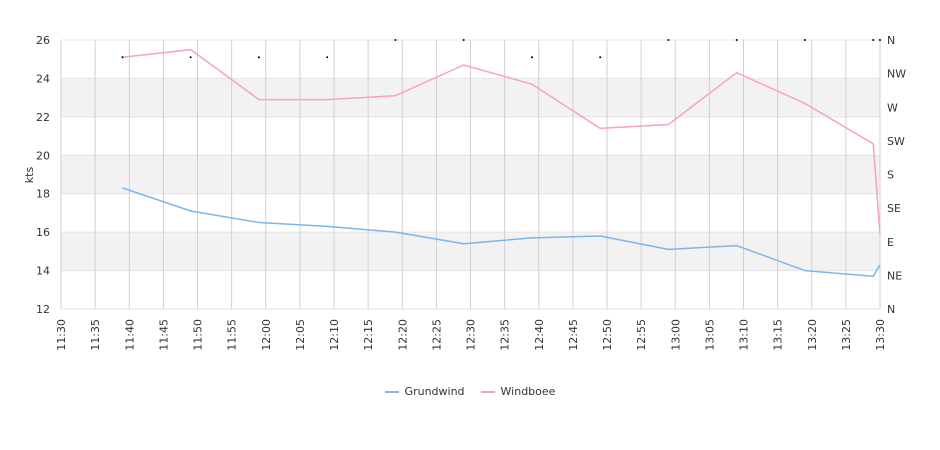  I want to click on x-tick-label: 12:30, so click(471, 335).